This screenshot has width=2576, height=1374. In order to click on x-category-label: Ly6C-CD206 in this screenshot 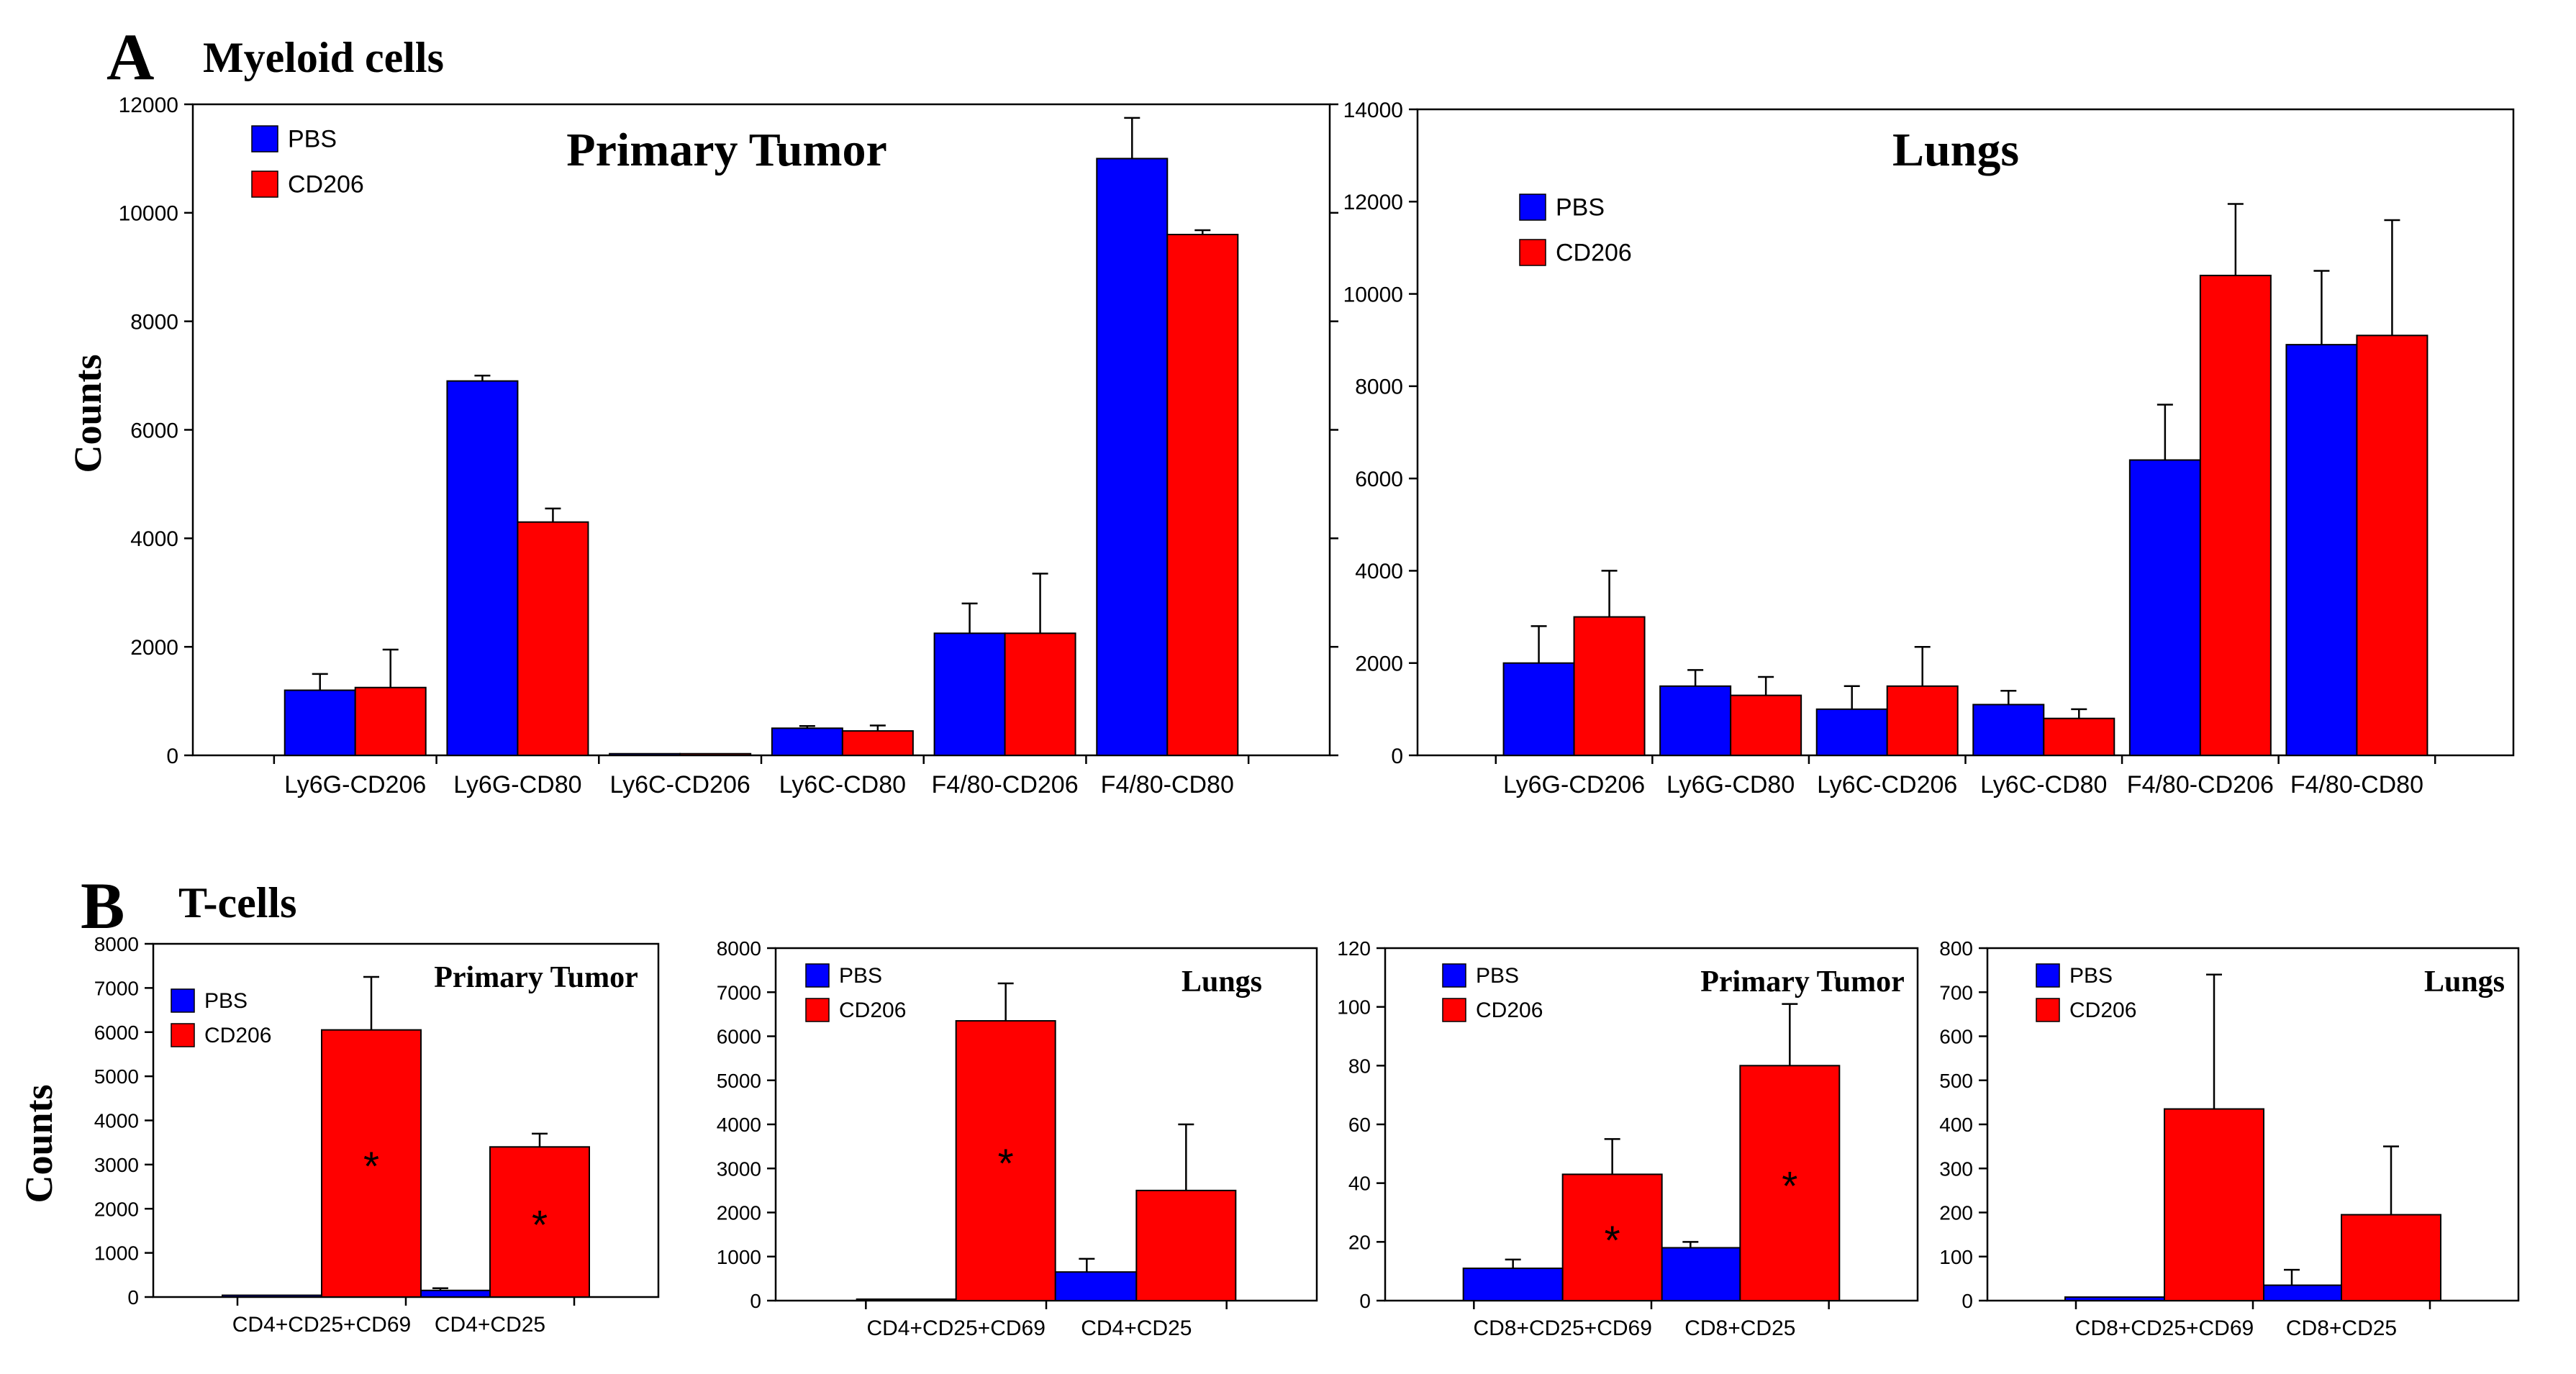, I will do `click(680, 785)`.